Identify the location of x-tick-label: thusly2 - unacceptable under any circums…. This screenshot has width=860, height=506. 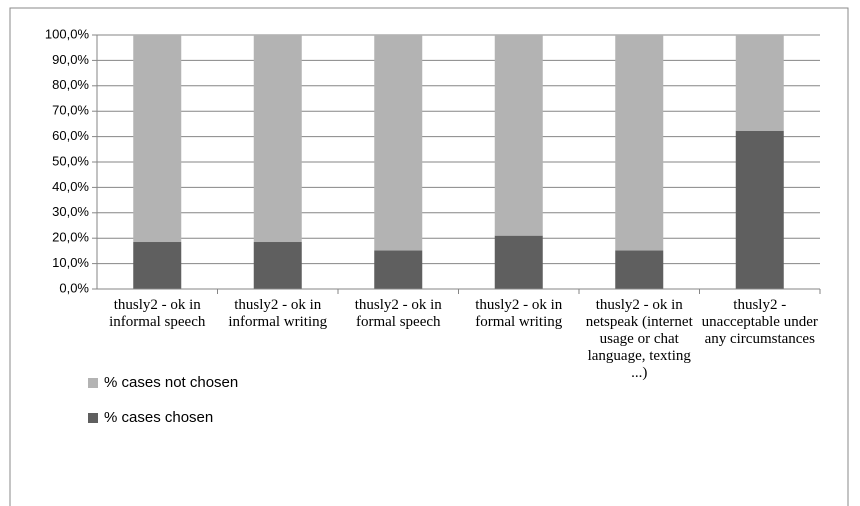
(759, 322).